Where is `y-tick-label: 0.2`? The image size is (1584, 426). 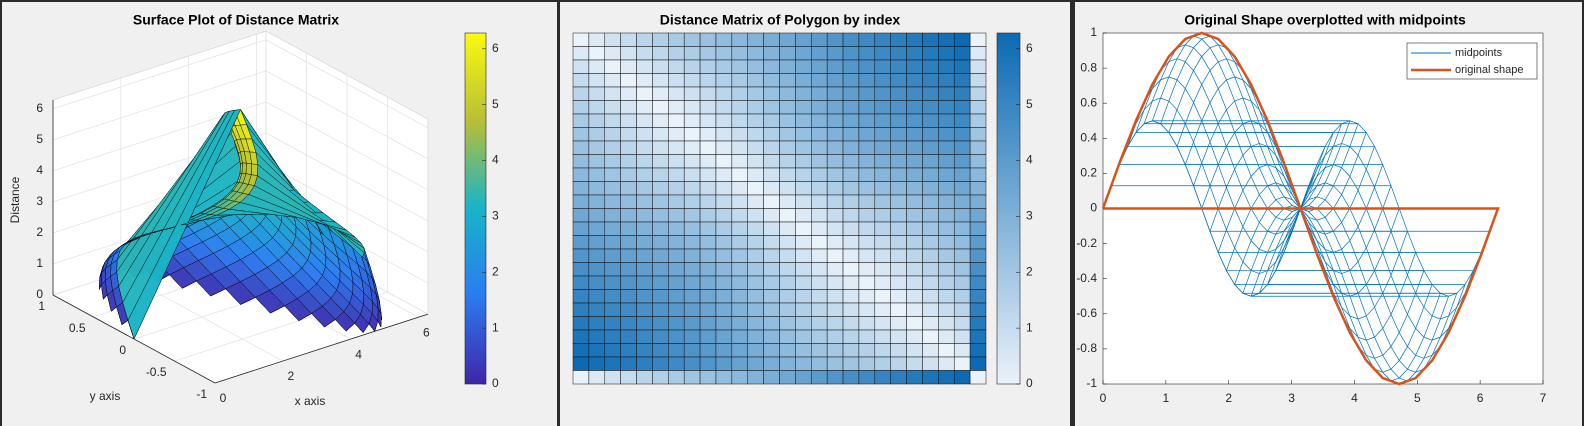 y-tick-label: 0.2 is located at coordinates (1088, 173).